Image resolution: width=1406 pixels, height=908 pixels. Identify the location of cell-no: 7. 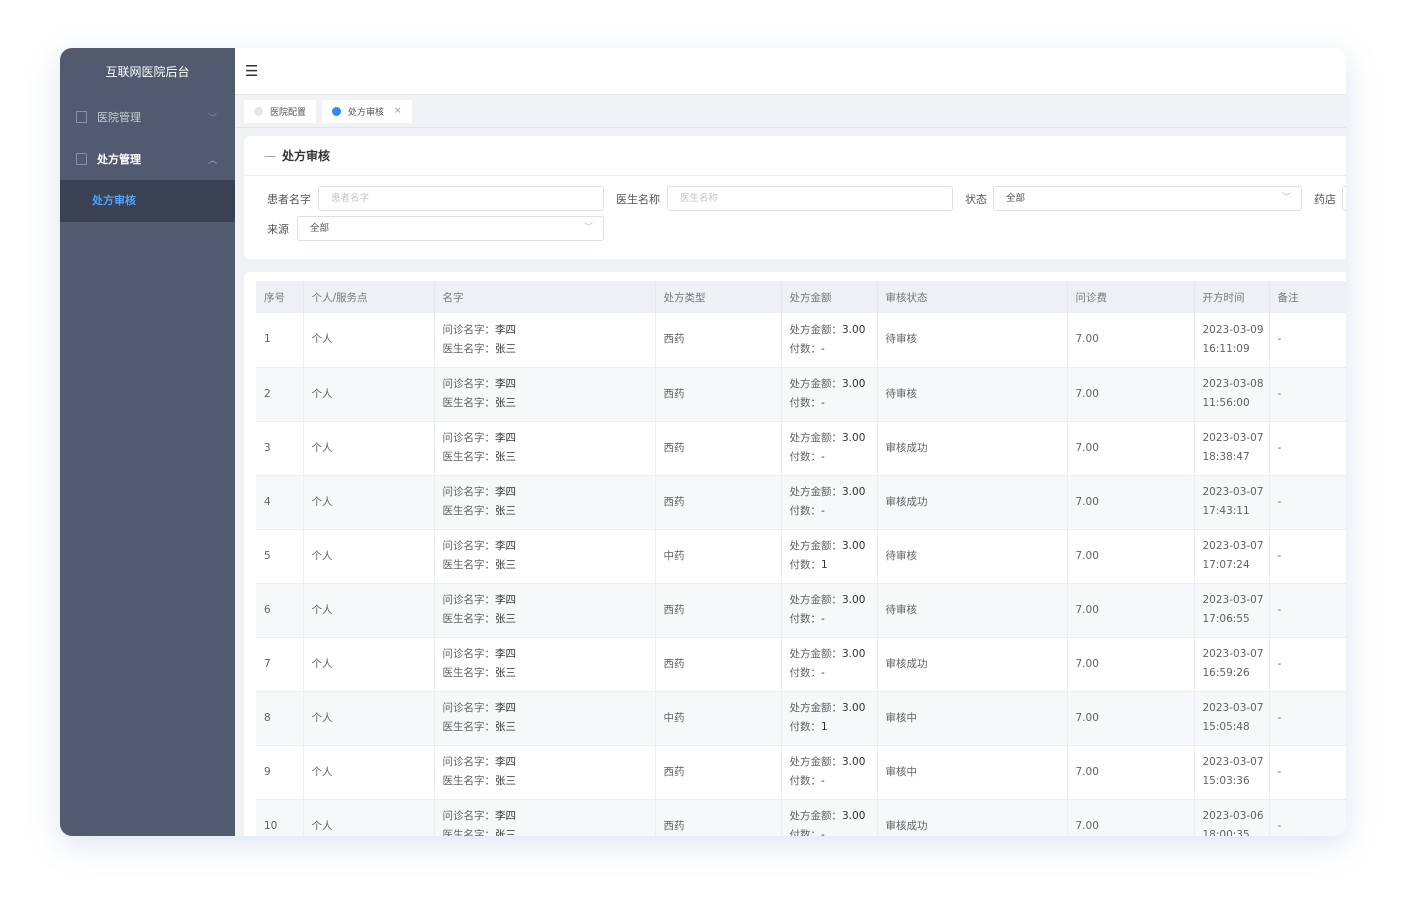
(280, 664).